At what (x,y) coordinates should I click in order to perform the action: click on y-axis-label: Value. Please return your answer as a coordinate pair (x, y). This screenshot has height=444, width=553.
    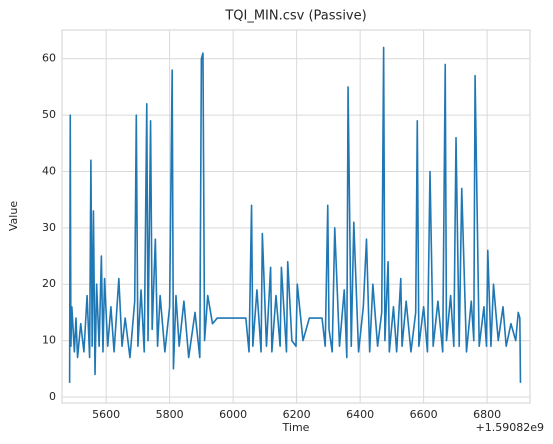
    Looking at the image, I should click on (13, 216).